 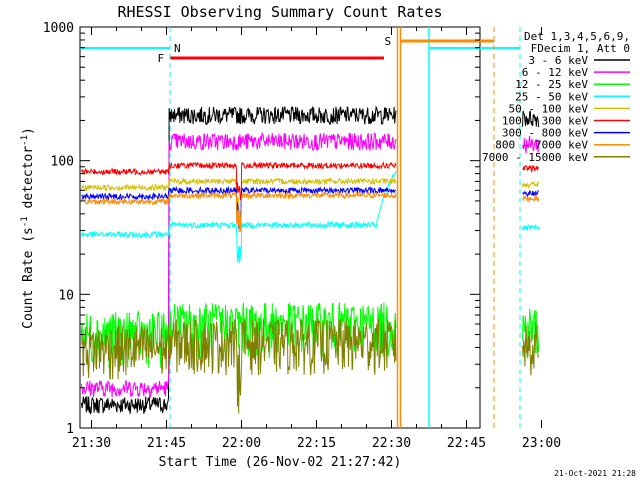 What do you see at coordinates (161, 58) in the screenshot?
I see `flare-label: F` at bounding box center [161, 58].